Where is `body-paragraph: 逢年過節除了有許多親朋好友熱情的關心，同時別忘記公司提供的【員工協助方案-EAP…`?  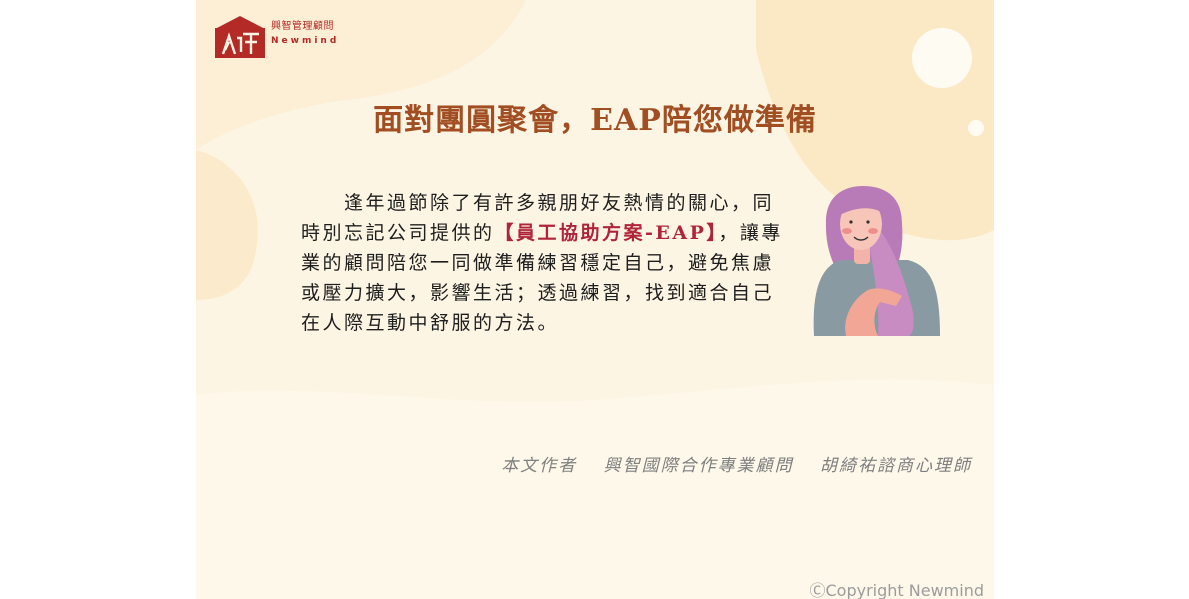
body-paragraph: 逢年過節除了有許多親朋好友熱情的關心，同時別忘記公司提供的【員工協助方案-EAP… is located at coordinates (546, 263).